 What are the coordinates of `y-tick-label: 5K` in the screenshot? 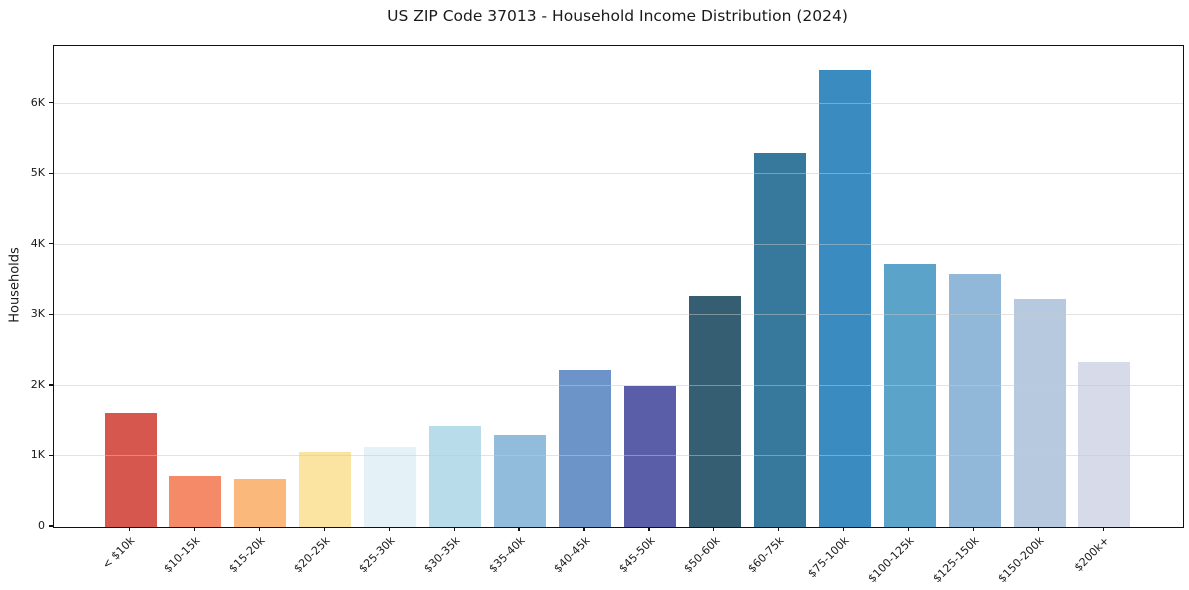 It's located at (37, 173).